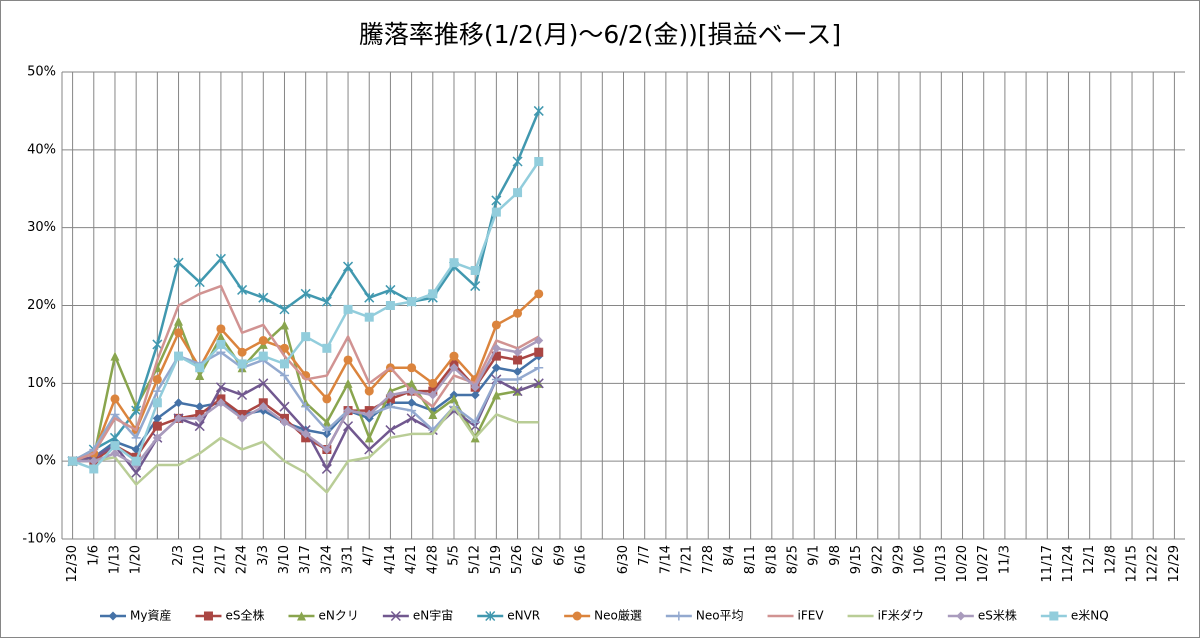  What do you see at coordinates (771, 559) in the screenshot?
I see `x-tick-label: 8/18` at bounding box center [771, 559].